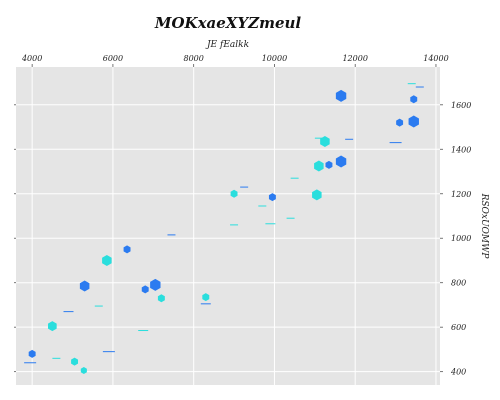 This screenshot has height=400, width=500. Describe the element at coordinates (458, 283) in the screenshot. I see `y-tick-label: 800` at that location.